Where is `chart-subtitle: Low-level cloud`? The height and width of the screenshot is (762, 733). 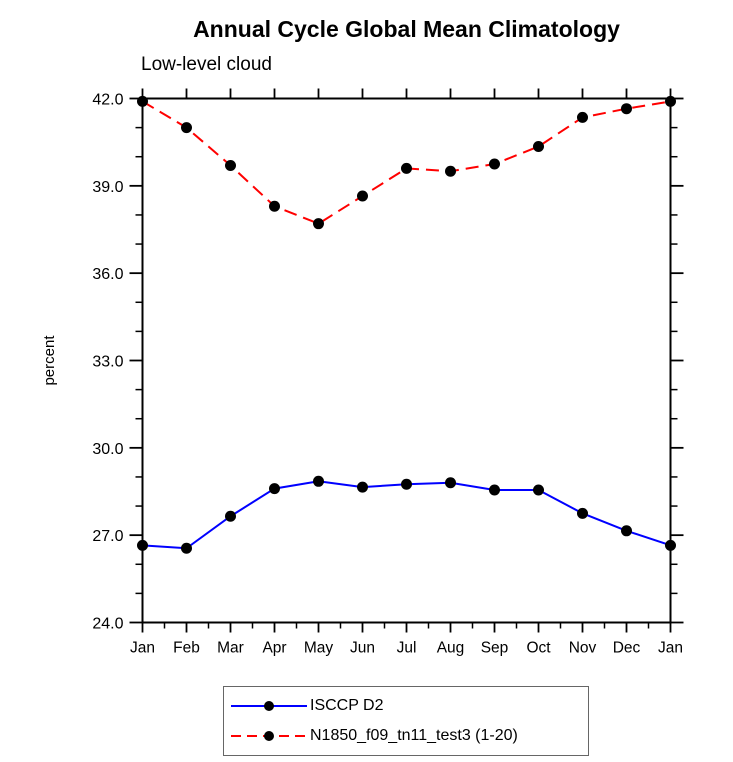
chart-subtitle: Low-level cloud is located at coordinates (206, 64).